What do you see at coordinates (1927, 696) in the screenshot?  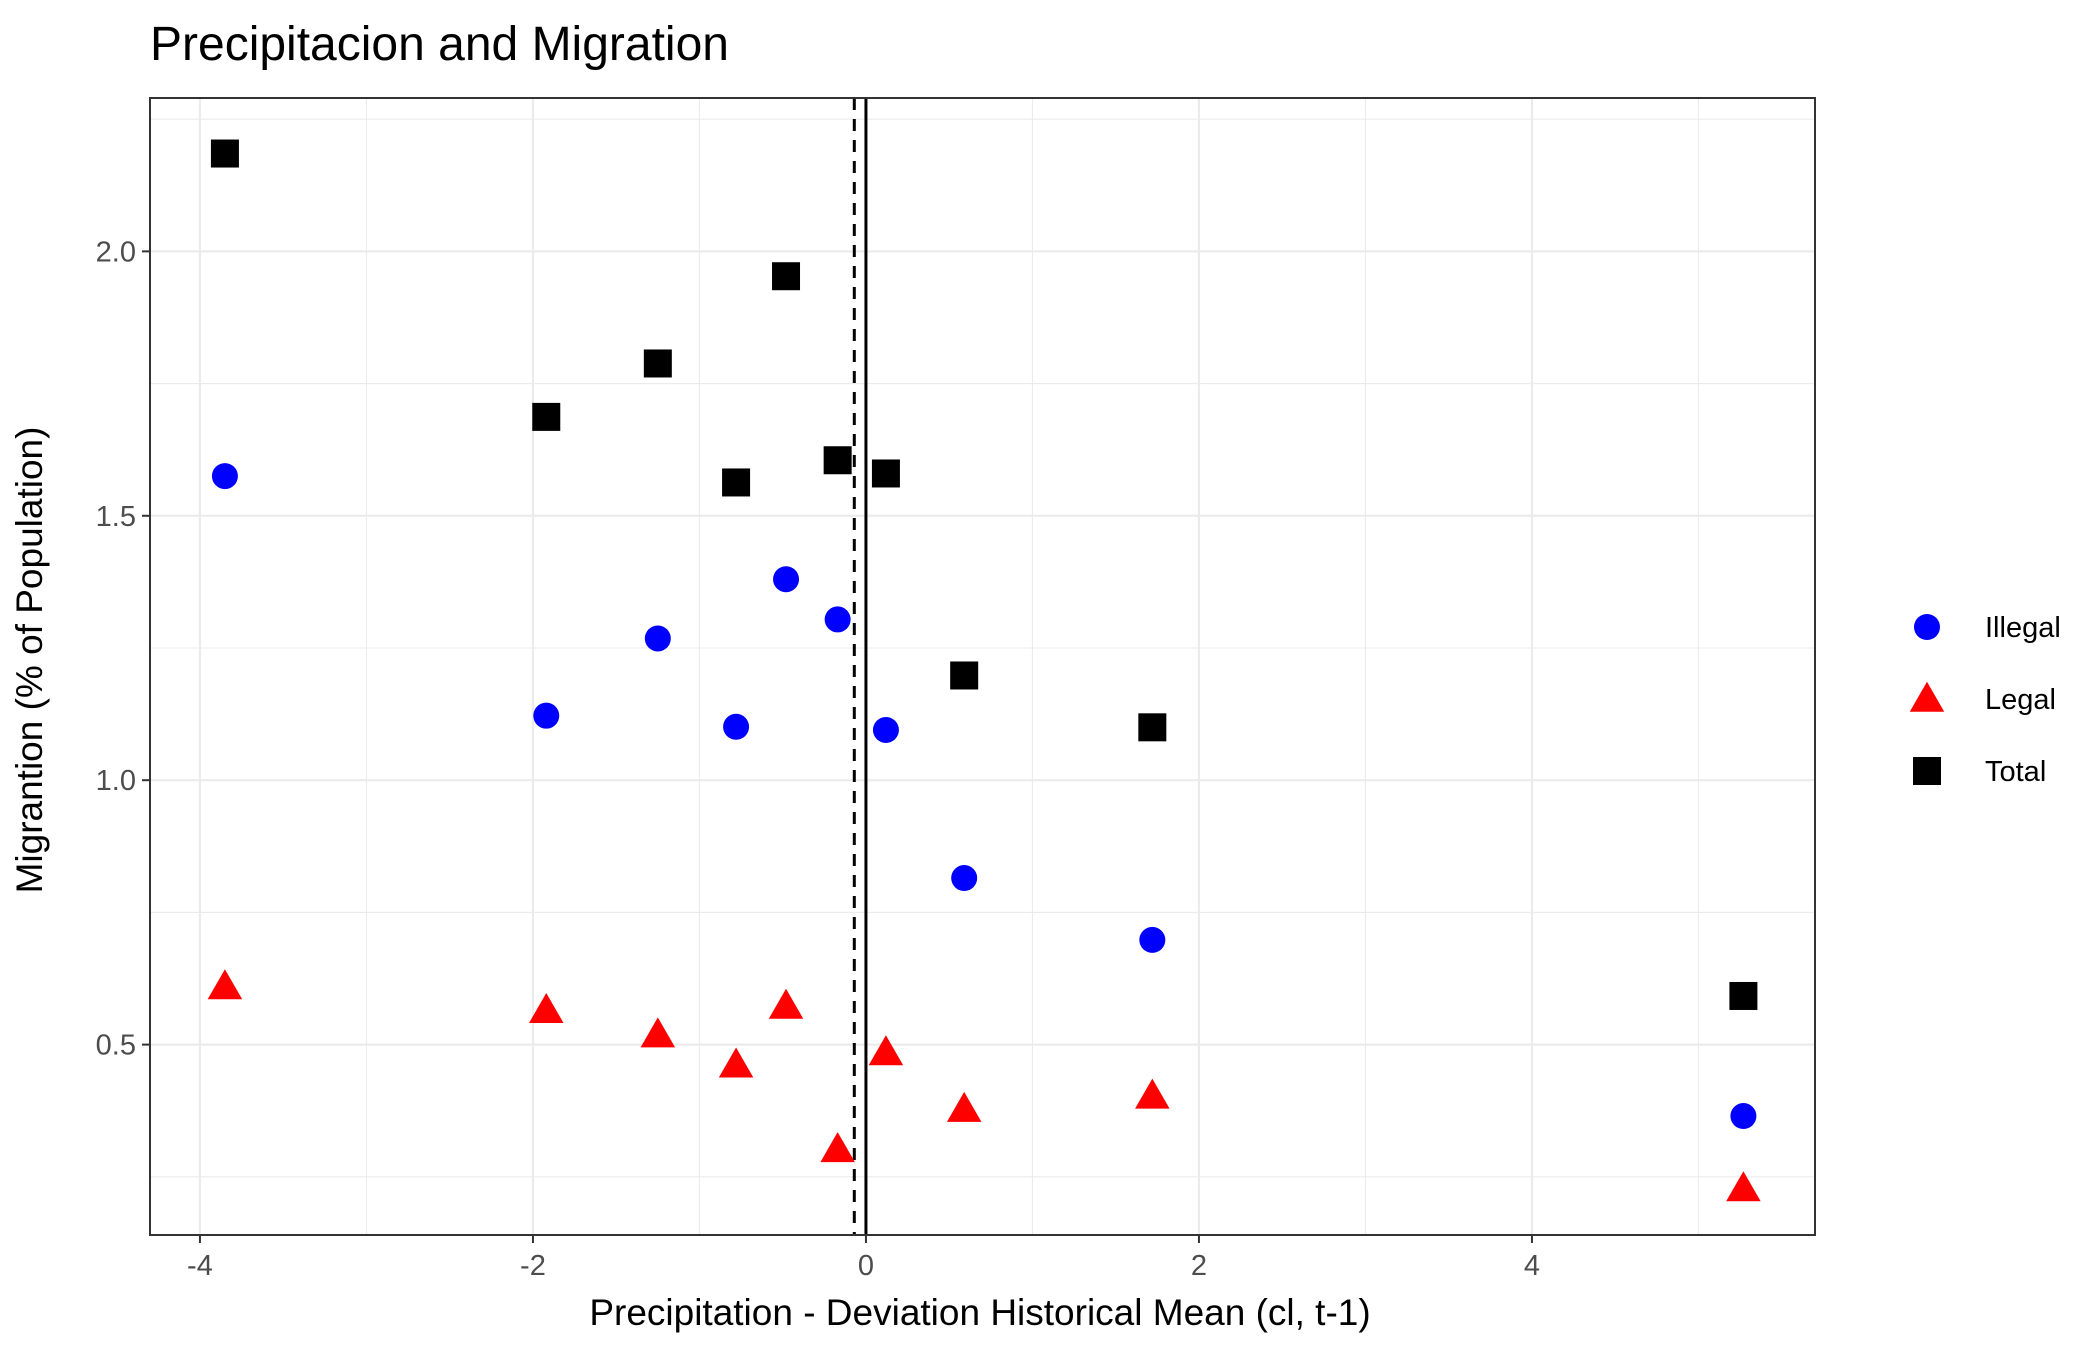 I see `legend-key-legal` at bounding box center [1927, 696].